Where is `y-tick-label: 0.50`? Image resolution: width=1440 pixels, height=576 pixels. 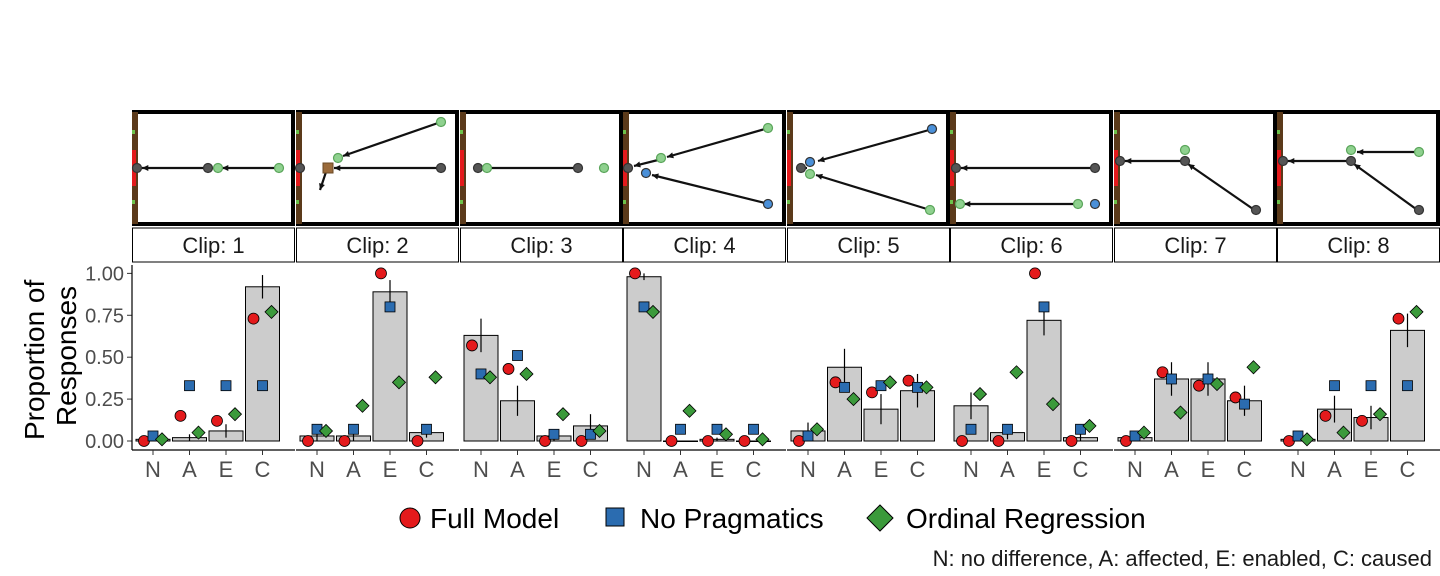 y-tick-label: 0.50 is located at coordinates (104, 358).